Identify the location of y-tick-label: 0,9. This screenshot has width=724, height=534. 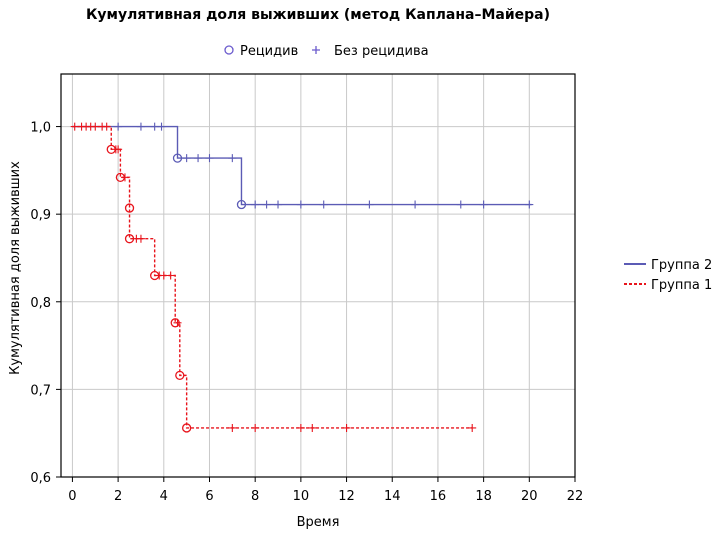
(40, 215).